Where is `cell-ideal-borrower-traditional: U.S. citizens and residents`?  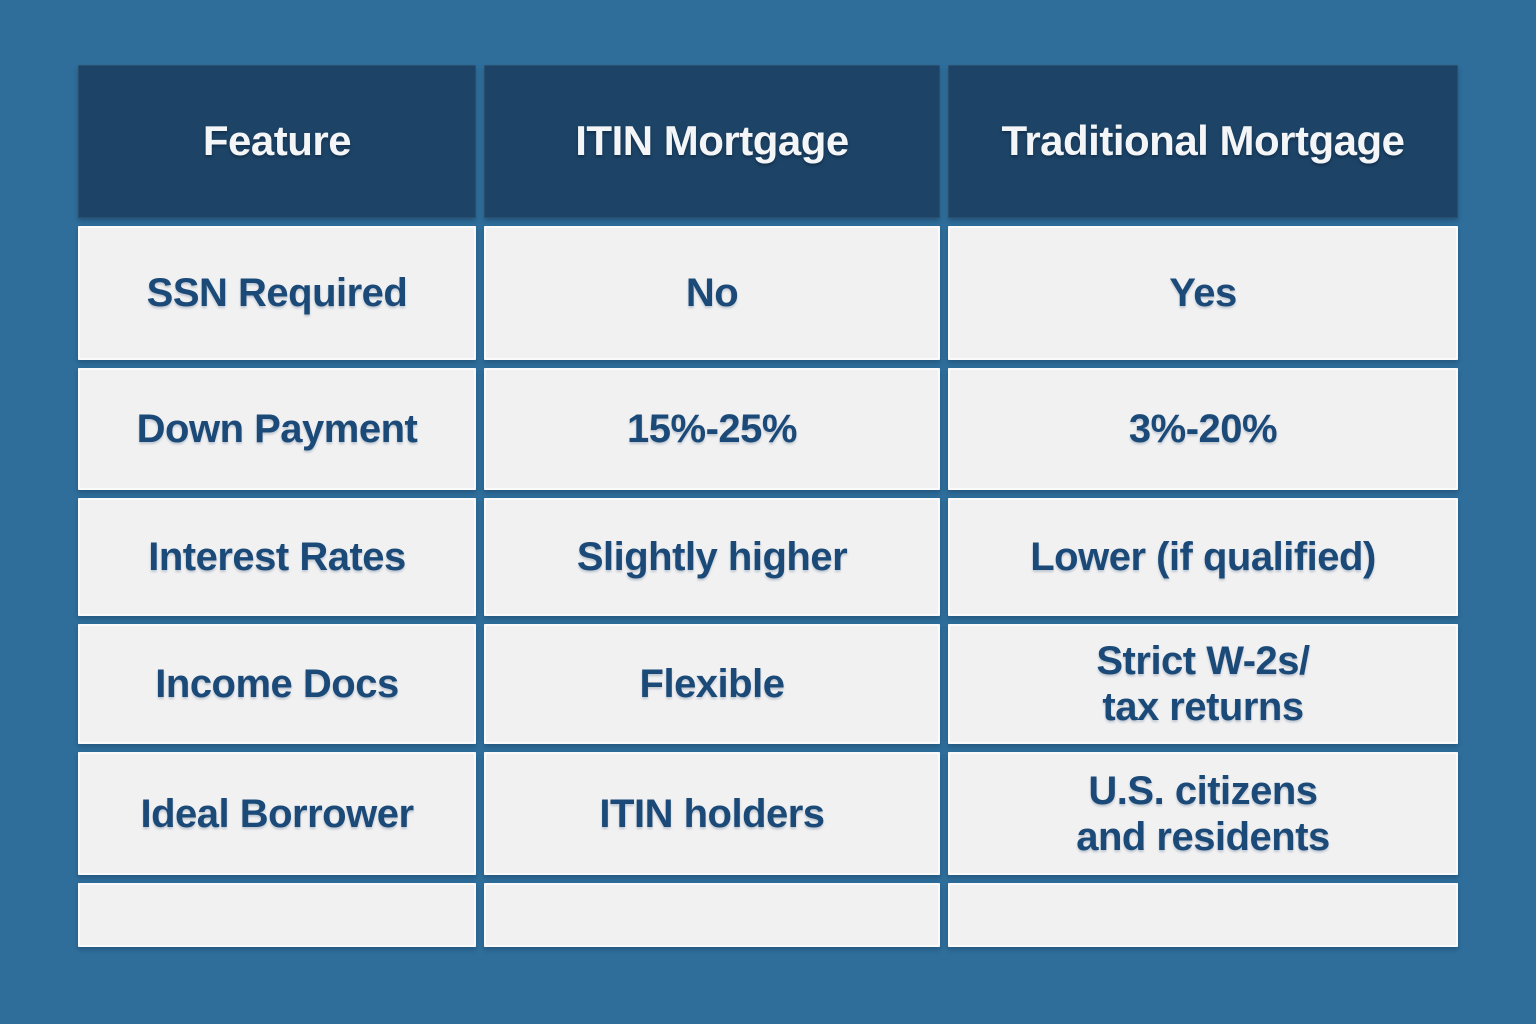
cell-ideal-borrower-traditional: U.S. citizens and residents is located at coordinates (1203, 813).